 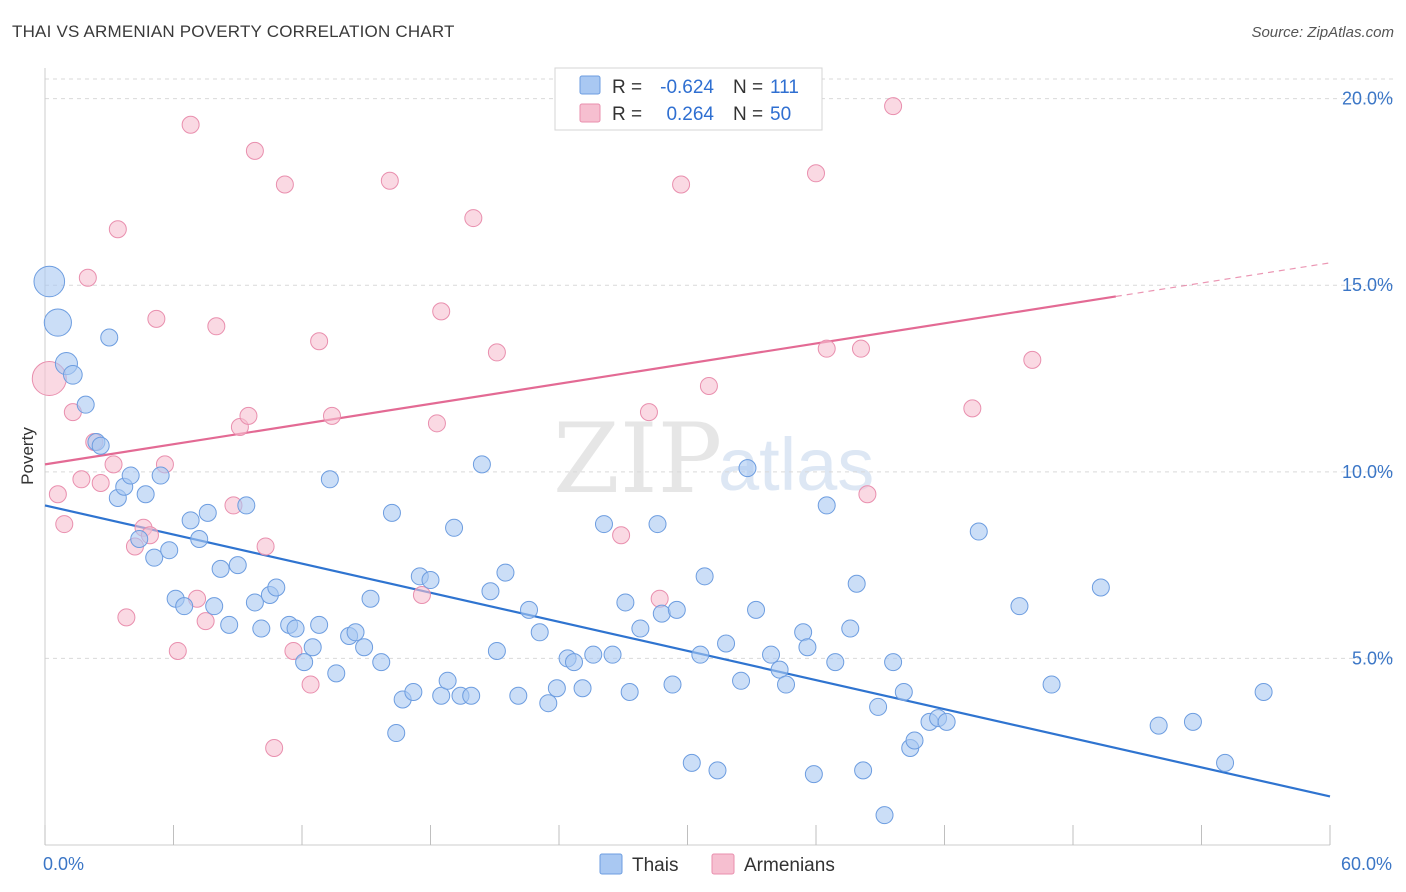 What do you see at coordinates (1372, 658) in the screenshot?
I see `y-tick-label: 5.0%` at bounding box center [1372, 658].